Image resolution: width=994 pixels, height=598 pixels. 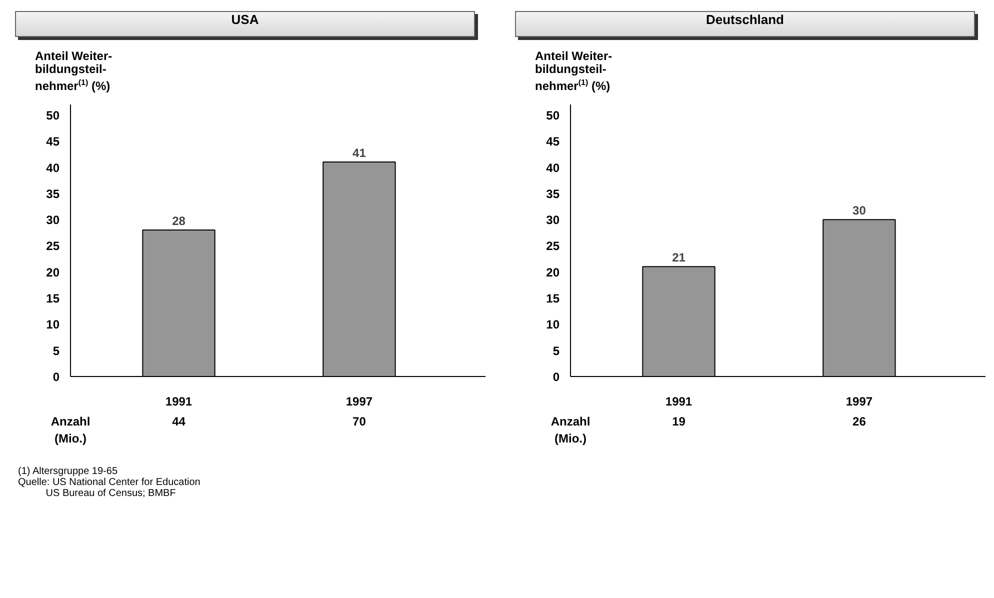 What do you see at coordinates (245, 24) in the screenshot?
I see `chart-title: USA` at bounding box center [245, 24].